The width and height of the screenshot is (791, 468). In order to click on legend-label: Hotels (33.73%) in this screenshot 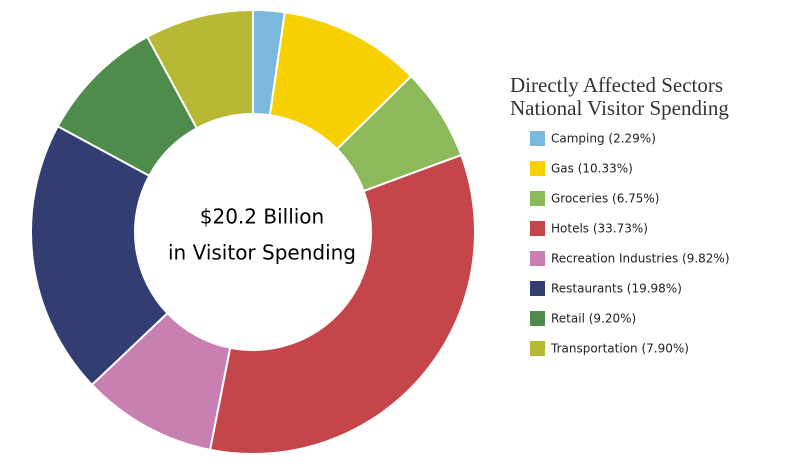, I will do `click(599, 229)`.